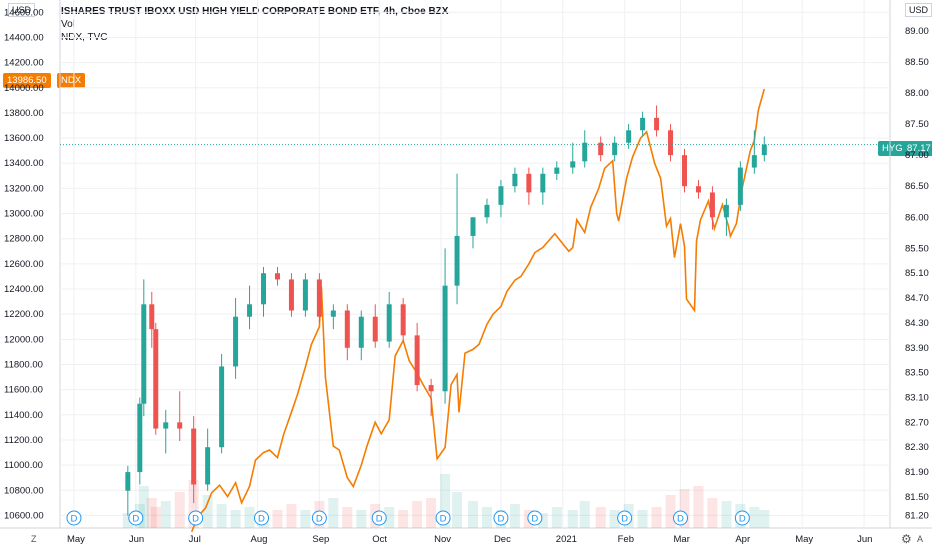 Image resolution: width=932 pixels, height=550 pixels. What do you see at coordinates (917, 516) in the screenshot?
I see `right-axis-tick-label: 81.20` at bounding box center [917, 516].